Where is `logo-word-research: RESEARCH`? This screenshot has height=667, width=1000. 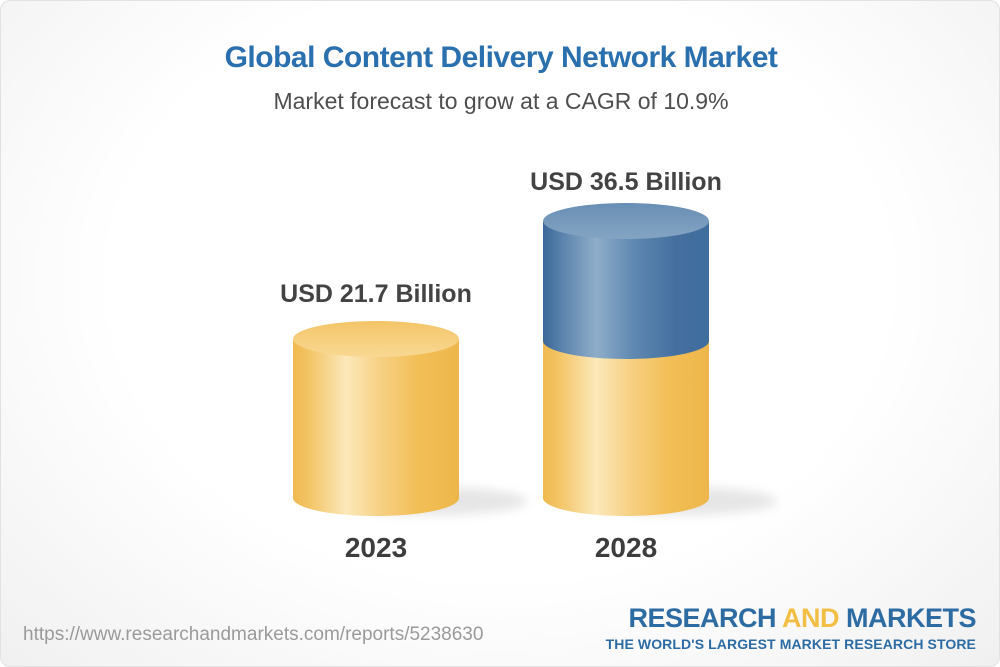 logo-word-research: RESEARCH is located at coordinates (702, 618).